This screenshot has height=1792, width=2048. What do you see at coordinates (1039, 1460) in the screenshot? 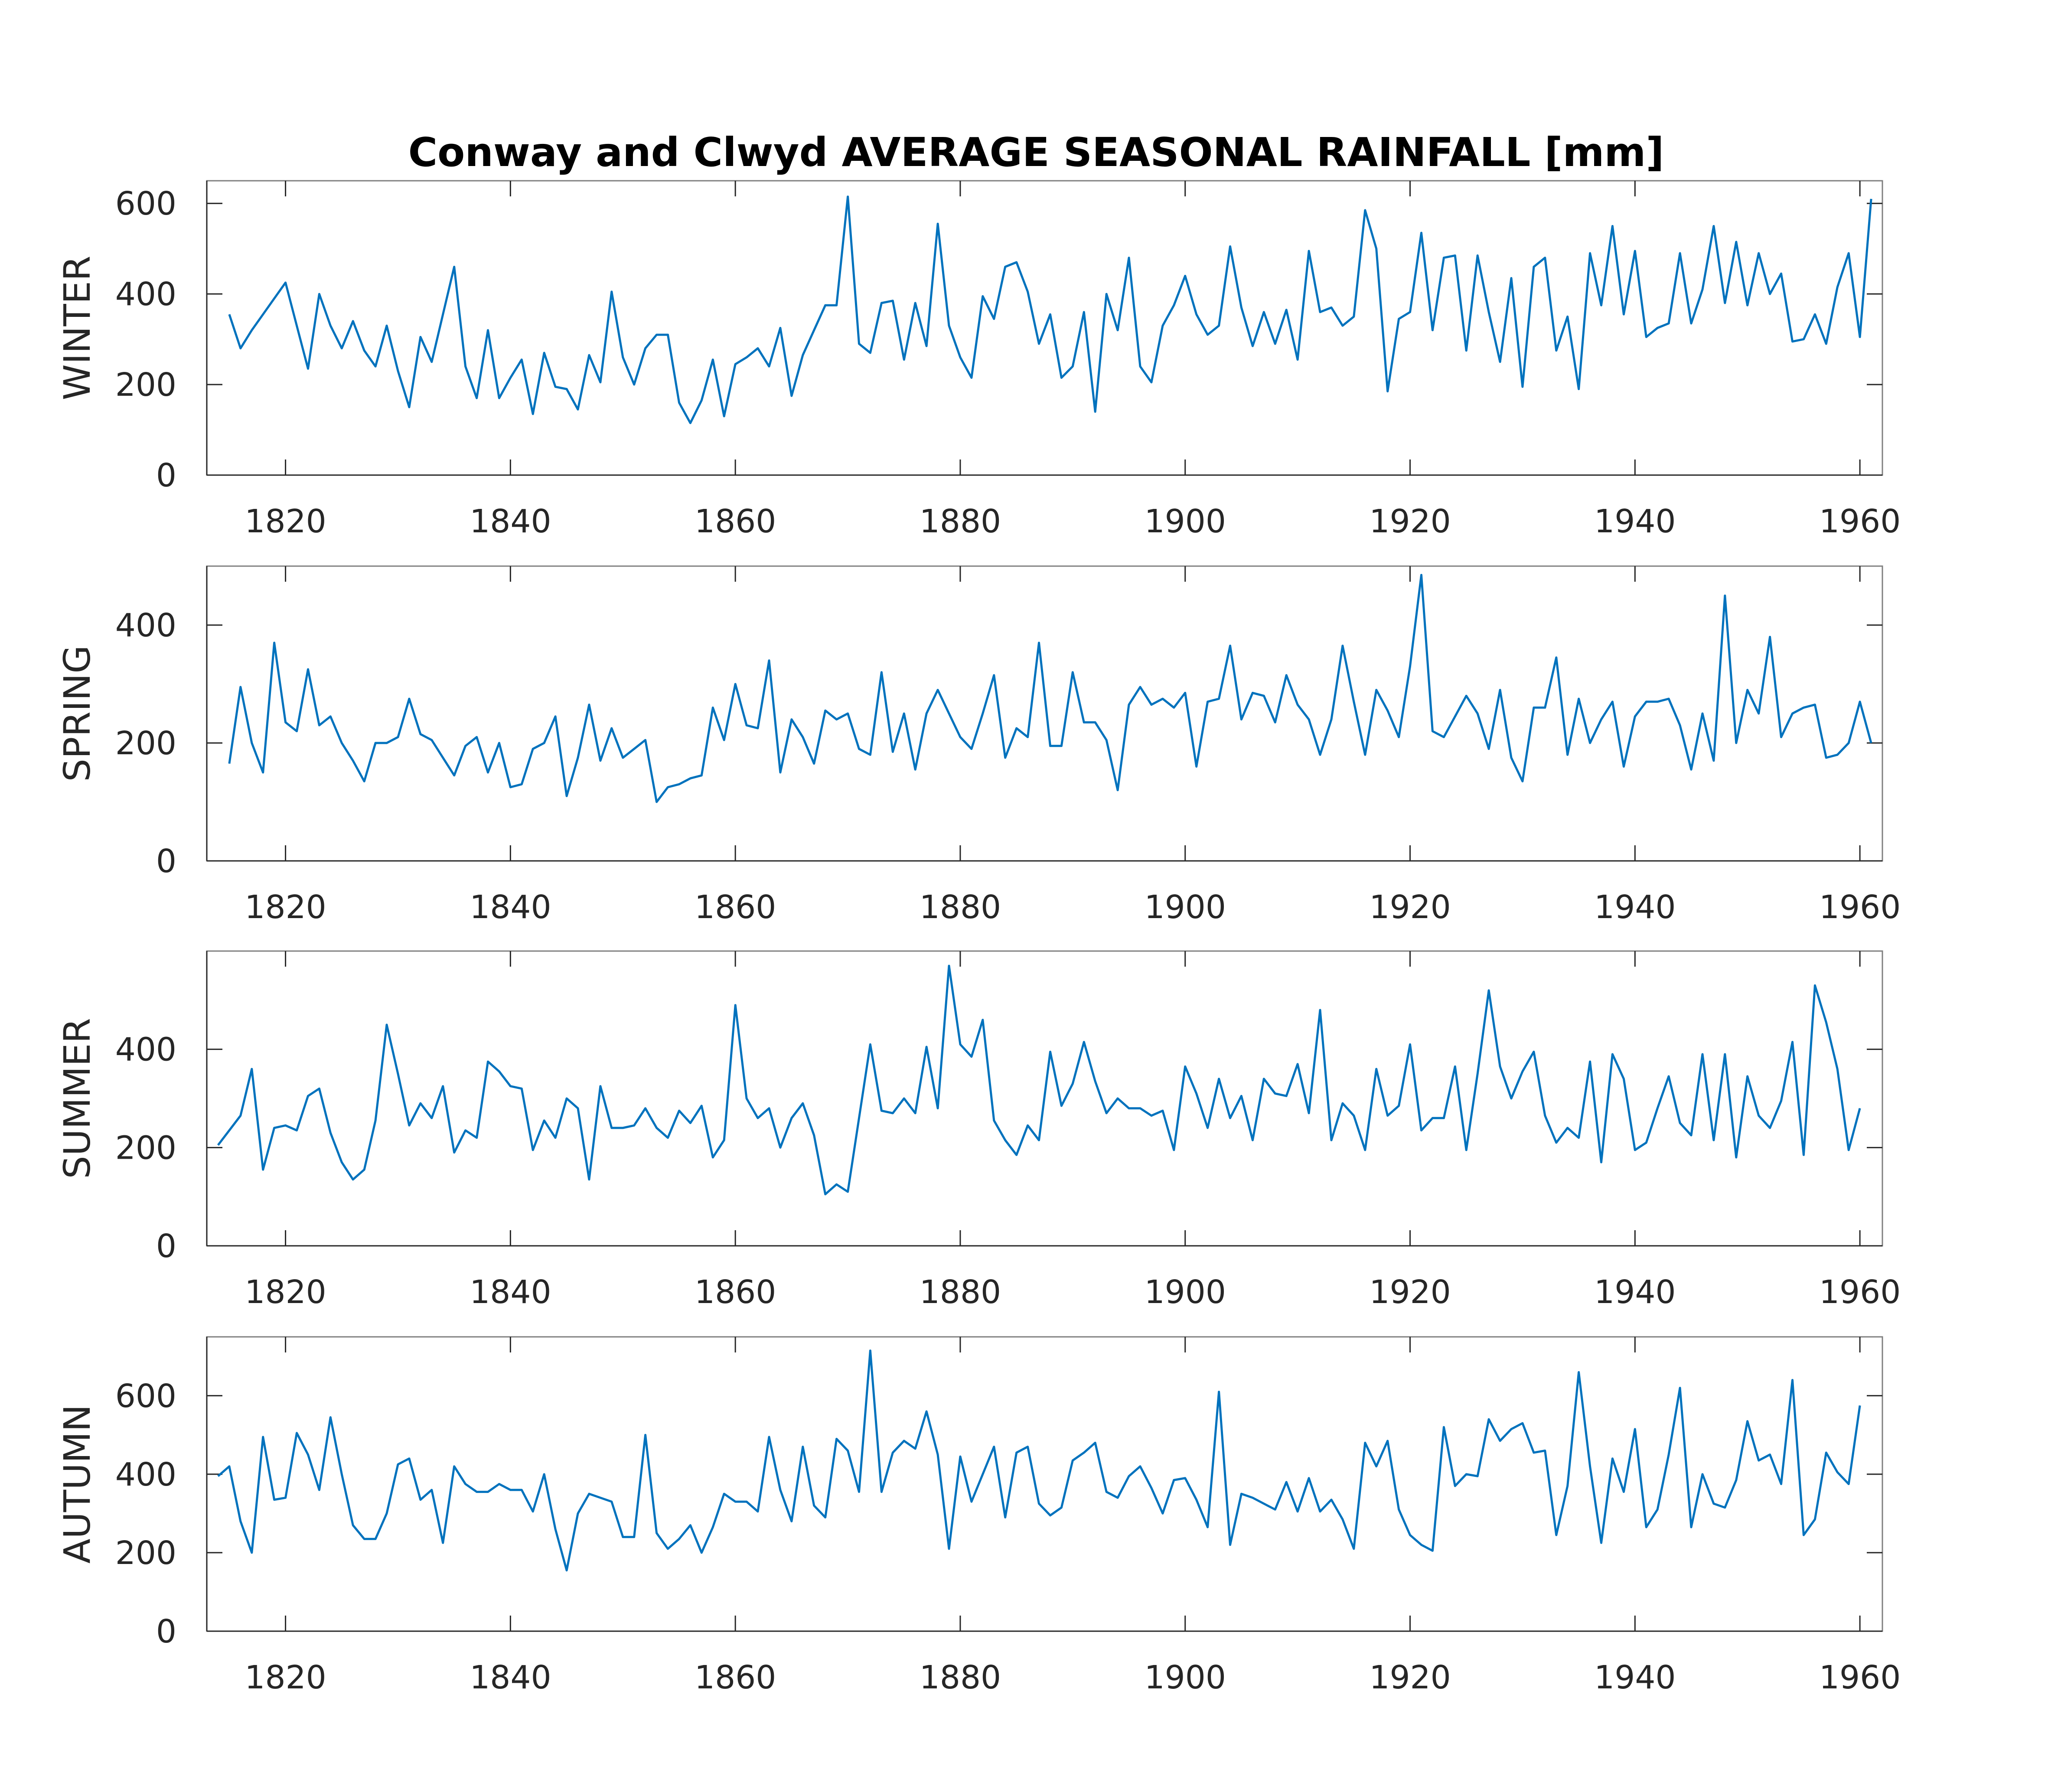
I see `series-line-autumn` at bounding box center [1039, 1460].